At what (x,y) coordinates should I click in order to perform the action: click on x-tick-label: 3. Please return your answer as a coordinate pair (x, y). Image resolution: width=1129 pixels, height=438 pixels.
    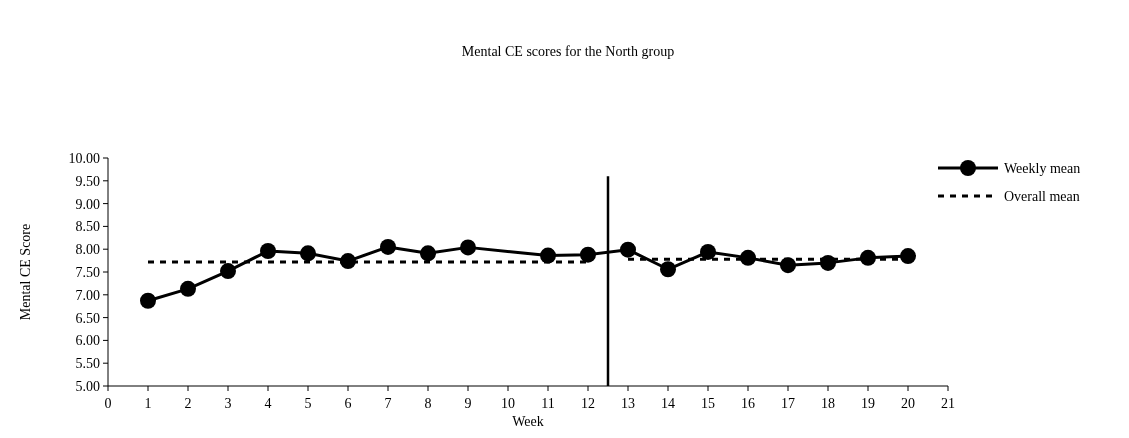
    Looking at the image, I should click on (228, 403).